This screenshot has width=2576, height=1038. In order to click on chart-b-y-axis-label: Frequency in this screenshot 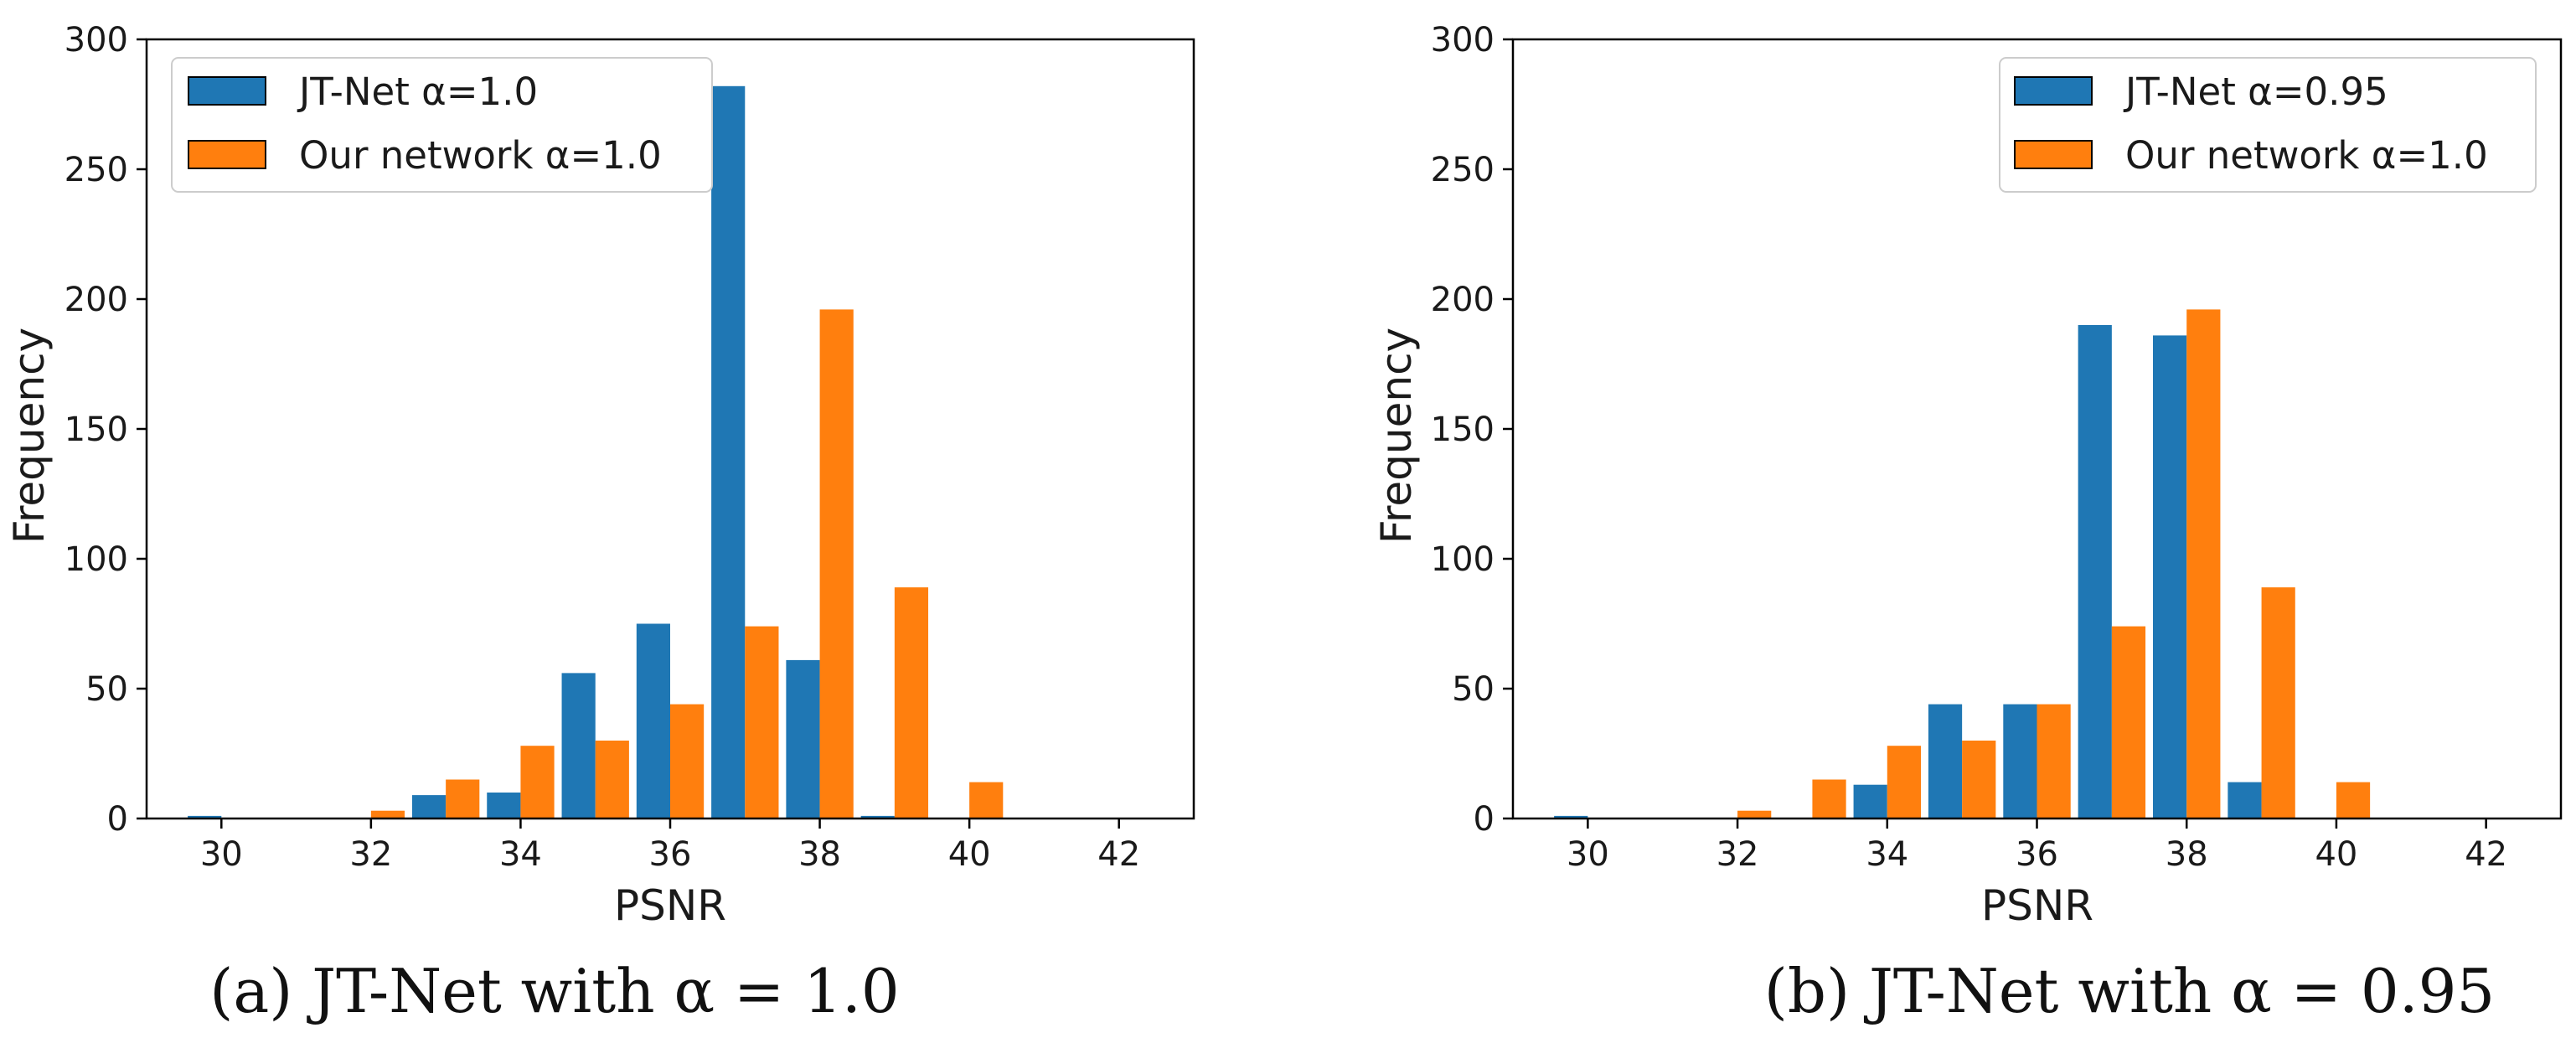, I will do `click(1396, 436)`.